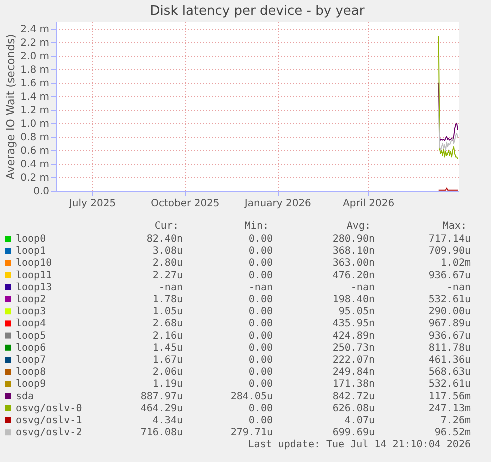 The width and height of the screenshot is (497, 467). What do you see at coordinates (449, 372) in the screenshot?
I see `text: 568.63u` at bounding box center [449, 372].